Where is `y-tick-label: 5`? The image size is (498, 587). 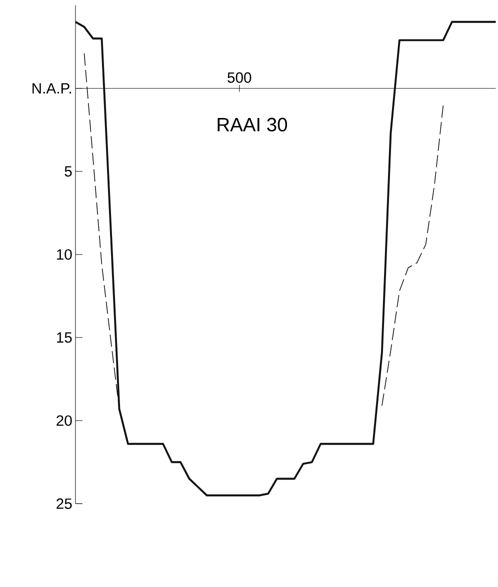
y-tick-label: 5 is located at coordinates (68, 171).